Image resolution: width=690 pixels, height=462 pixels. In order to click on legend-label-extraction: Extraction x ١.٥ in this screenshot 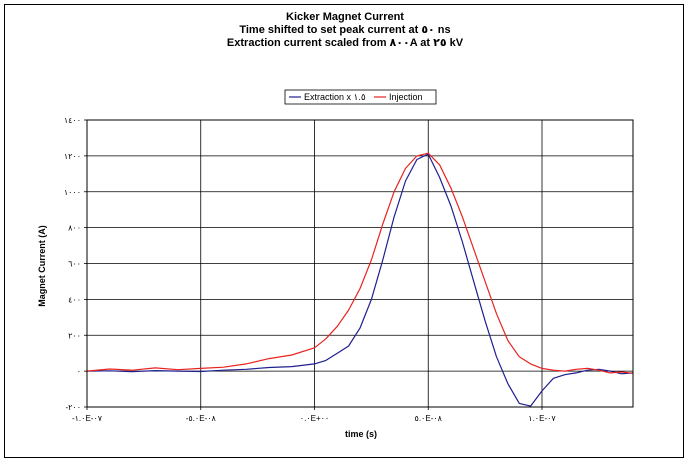, I will do `click(335, 97)`.